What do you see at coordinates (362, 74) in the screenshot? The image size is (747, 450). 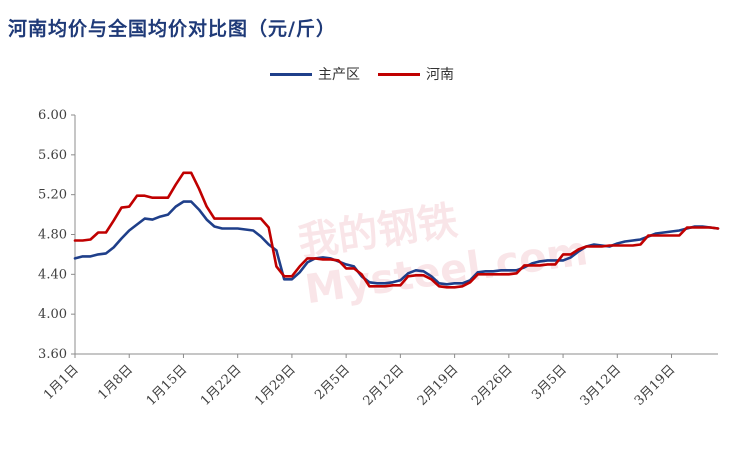 I see `chart-legend: 主产区 河南` at bounding box center [362, 74].